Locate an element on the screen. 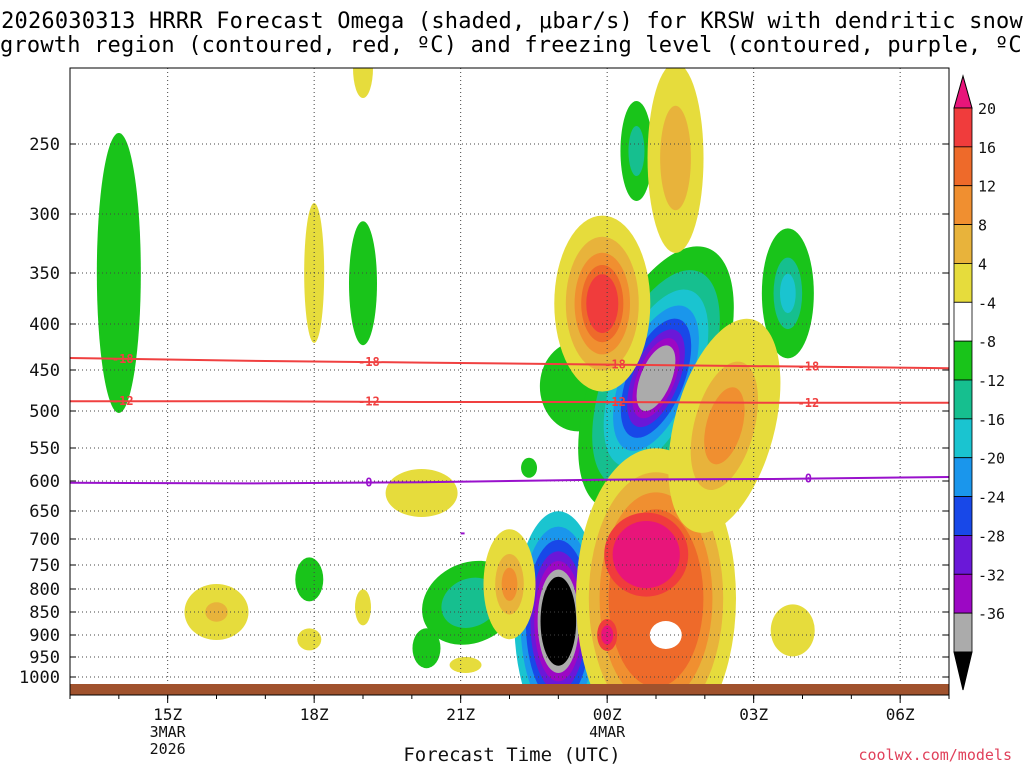 The width and height of the screenshot is (1024, 768). colorbar-label: -4 is located at coordinates (987, 303).